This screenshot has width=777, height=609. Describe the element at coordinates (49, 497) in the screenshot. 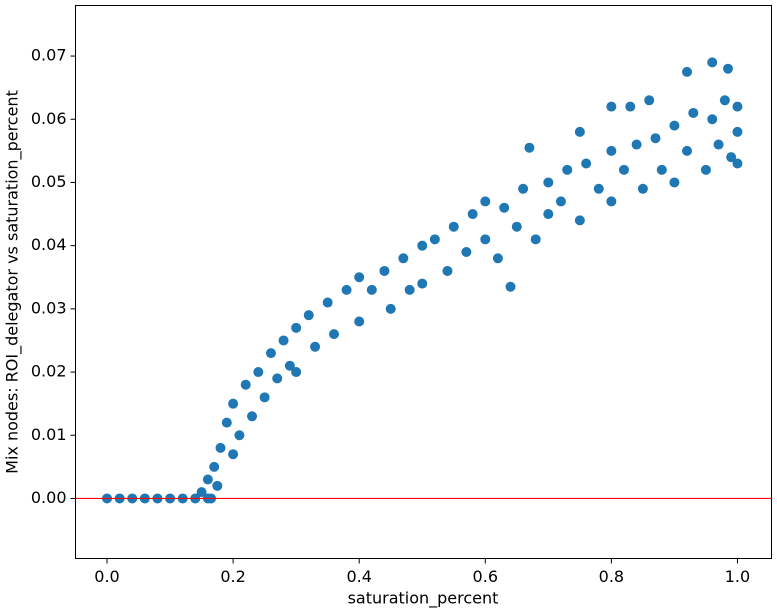

I see `y-tick-label: 0.00` at that location.